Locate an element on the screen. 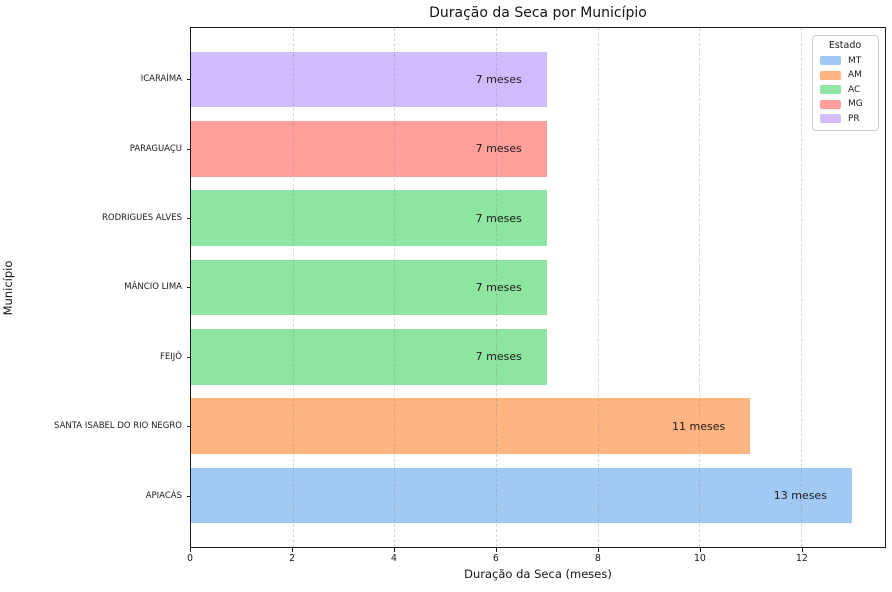 This screenshot has width=892, height=592. bar-row: APIACÁS 13 meses is located at coordinates (515, 495).